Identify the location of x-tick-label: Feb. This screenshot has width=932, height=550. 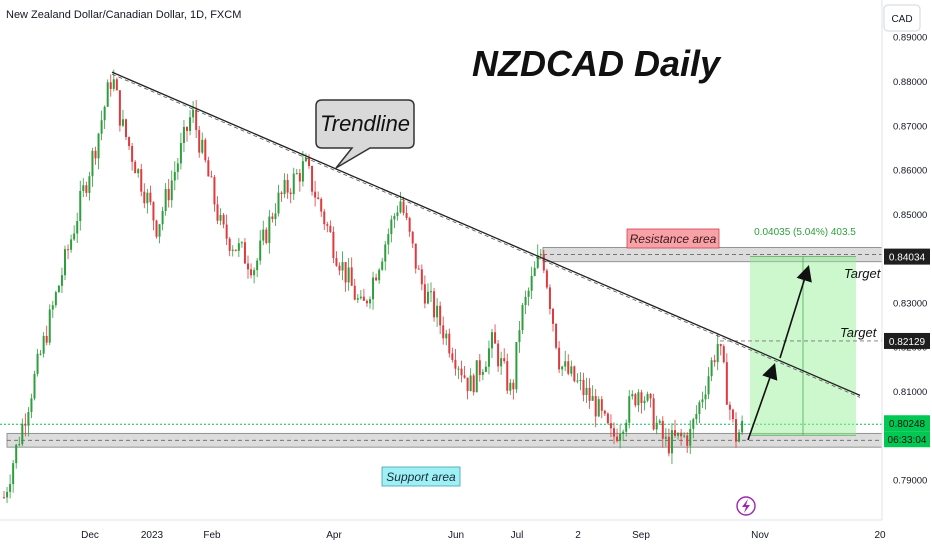
(212, 535).